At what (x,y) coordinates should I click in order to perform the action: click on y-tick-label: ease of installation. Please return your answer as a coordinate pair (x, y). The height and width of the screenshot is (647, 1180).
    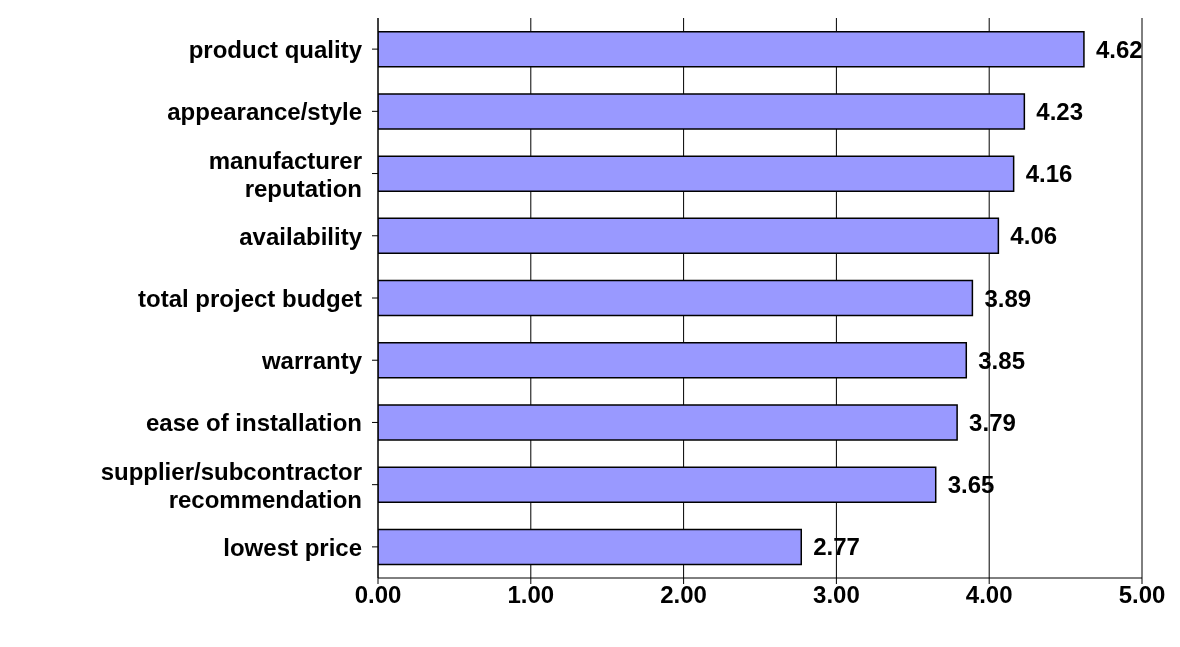
    Looking at the image, I should click on (253, 422).